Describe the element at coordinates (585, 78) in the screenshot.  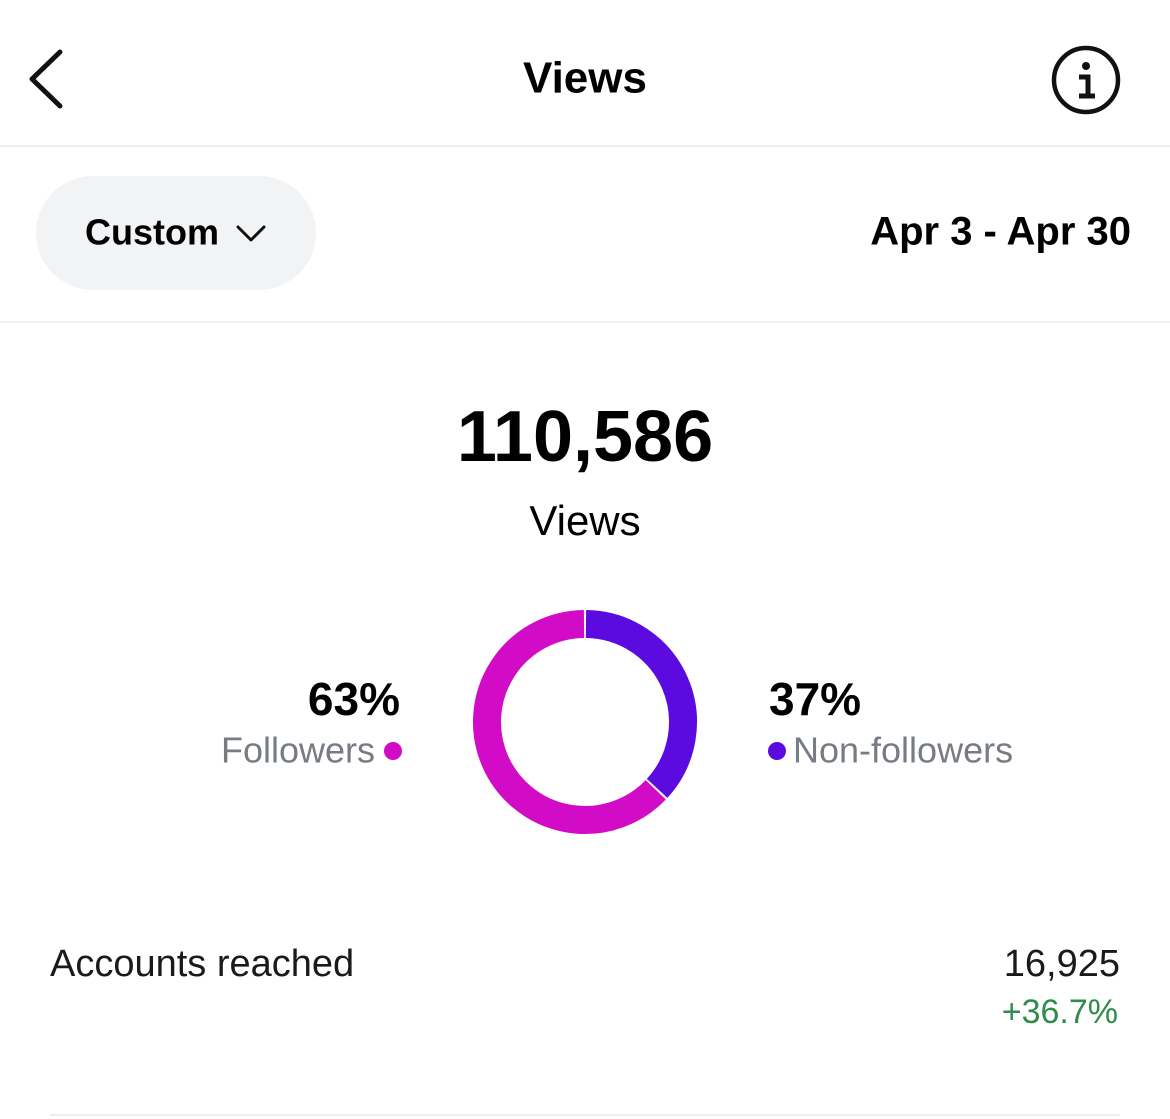
I see `header-title: Views` at that location.